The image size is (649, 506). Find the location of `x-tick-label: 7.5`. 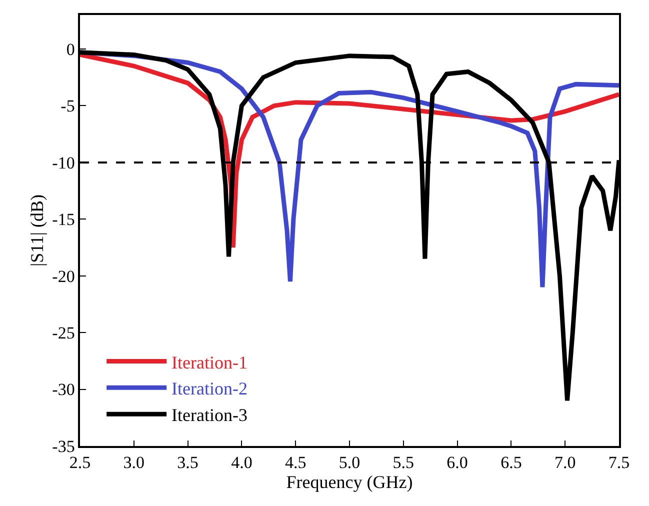

x-tick-label: 7.5 is located at coordinates (619, 462).